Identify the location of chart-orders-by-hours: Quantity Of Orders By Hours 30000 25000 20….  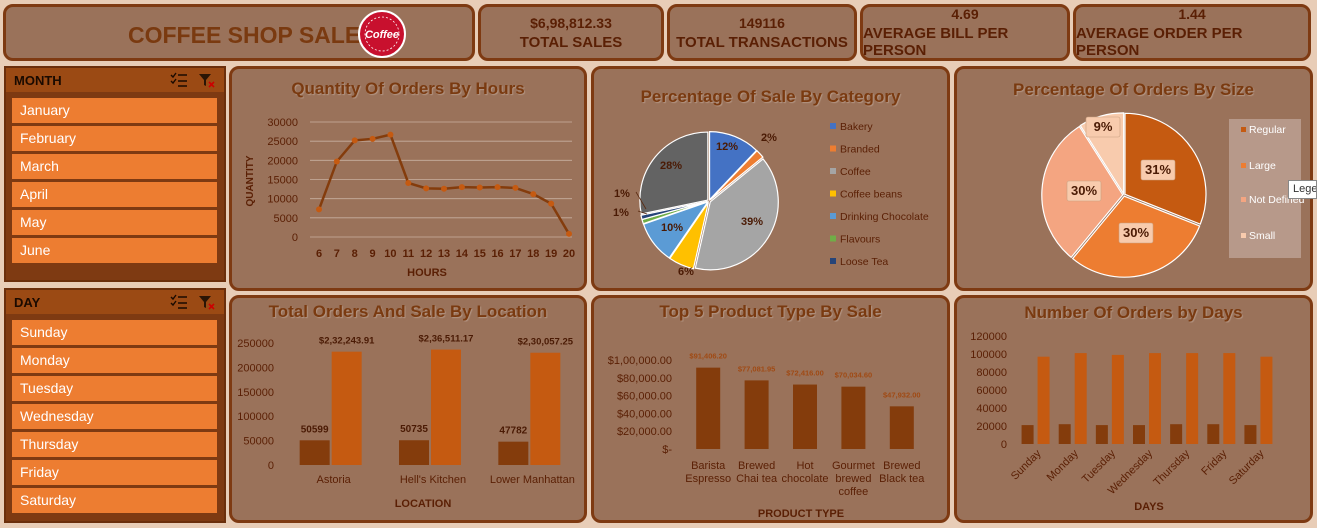
(408, 178).